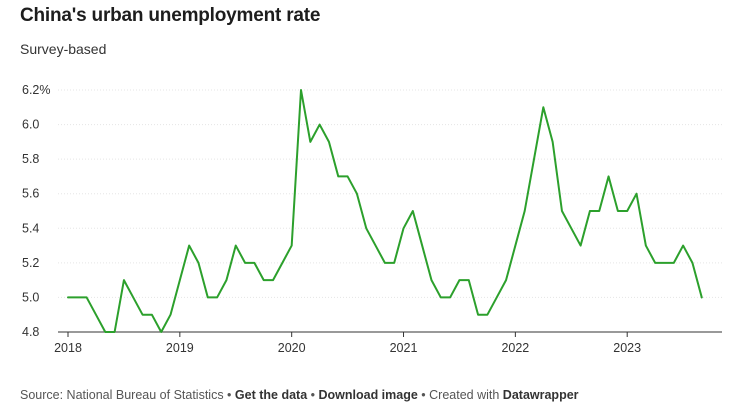  What do you see at coordinates (30, 297) in the screenshot?
I see `y-tick-label: 5.0` at bounding box center [30, 297].